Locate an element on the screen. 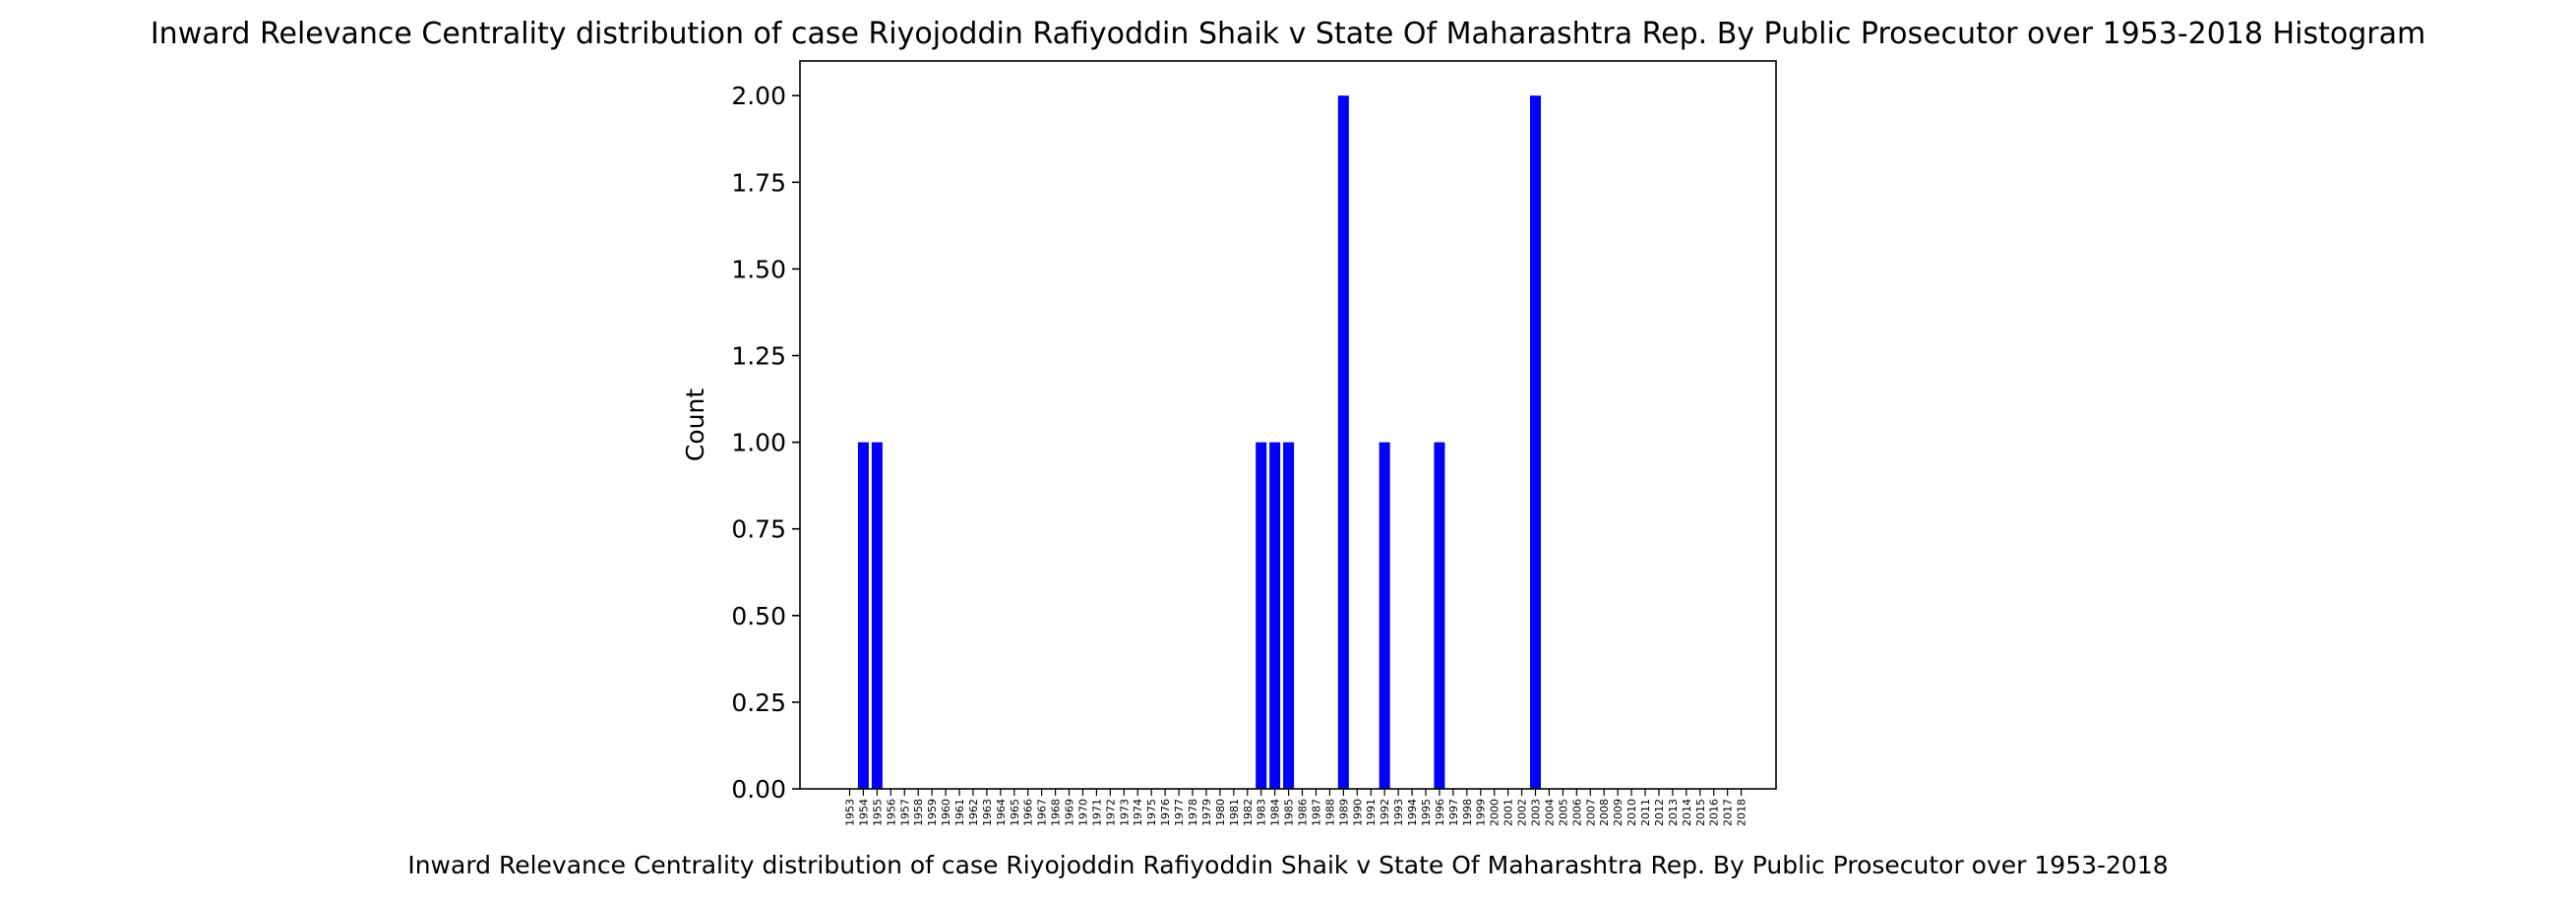 This screenshot has width=2576, height=900. x-tick-label: 1957 is located at coordinates (904, 812).